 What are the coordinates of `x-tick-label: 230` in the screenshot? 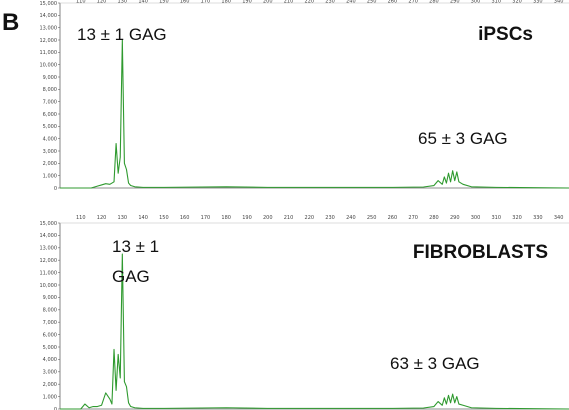 It's located at (330, 2).